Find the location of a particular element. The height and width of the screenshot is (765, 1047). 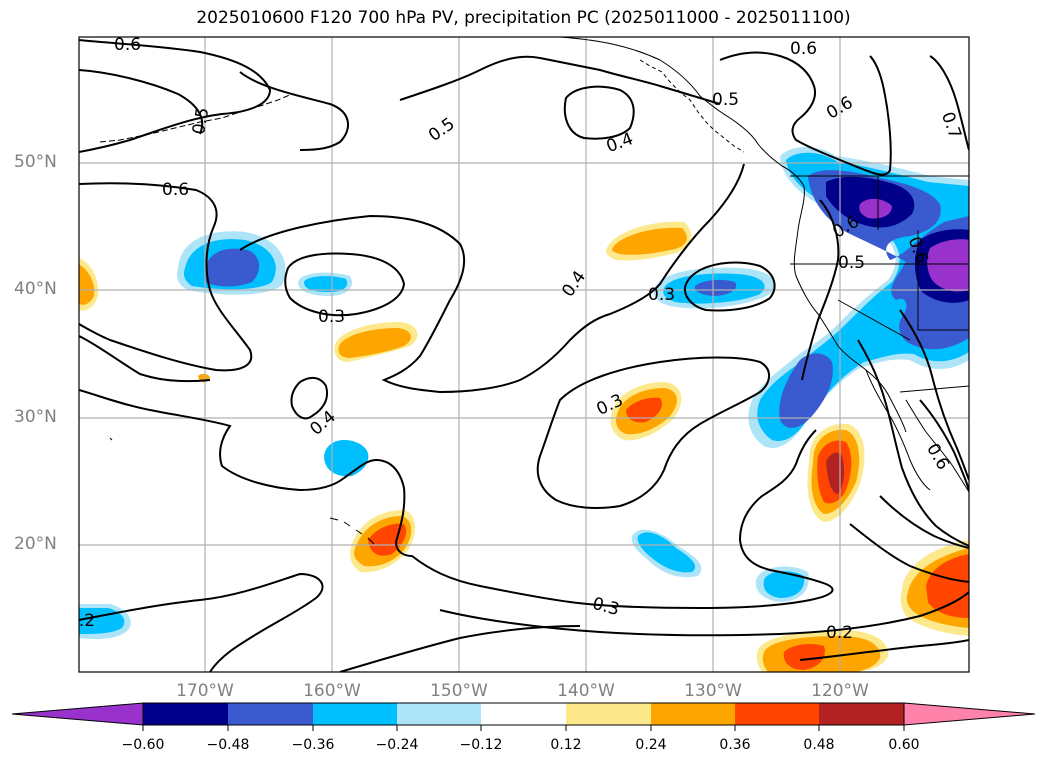

contour-02-right is located at coordinates (704, 614).